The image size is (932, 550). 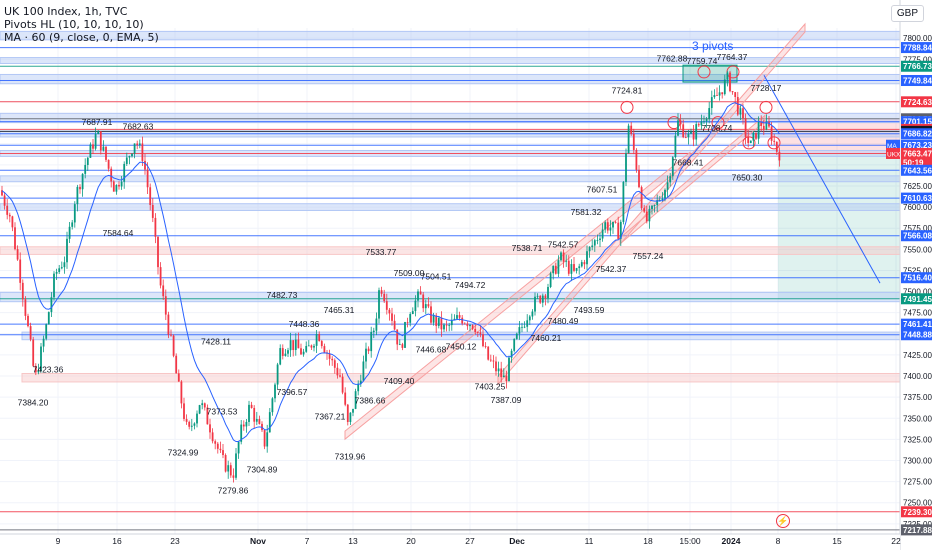 I want to click on x-tick-label: 22, so click(x=896, y=541).